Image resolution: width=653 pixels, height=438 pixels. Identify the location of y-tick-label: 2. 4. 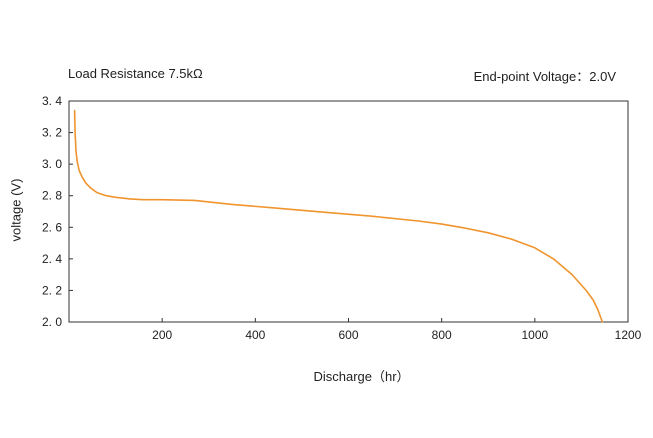
(52, 259).